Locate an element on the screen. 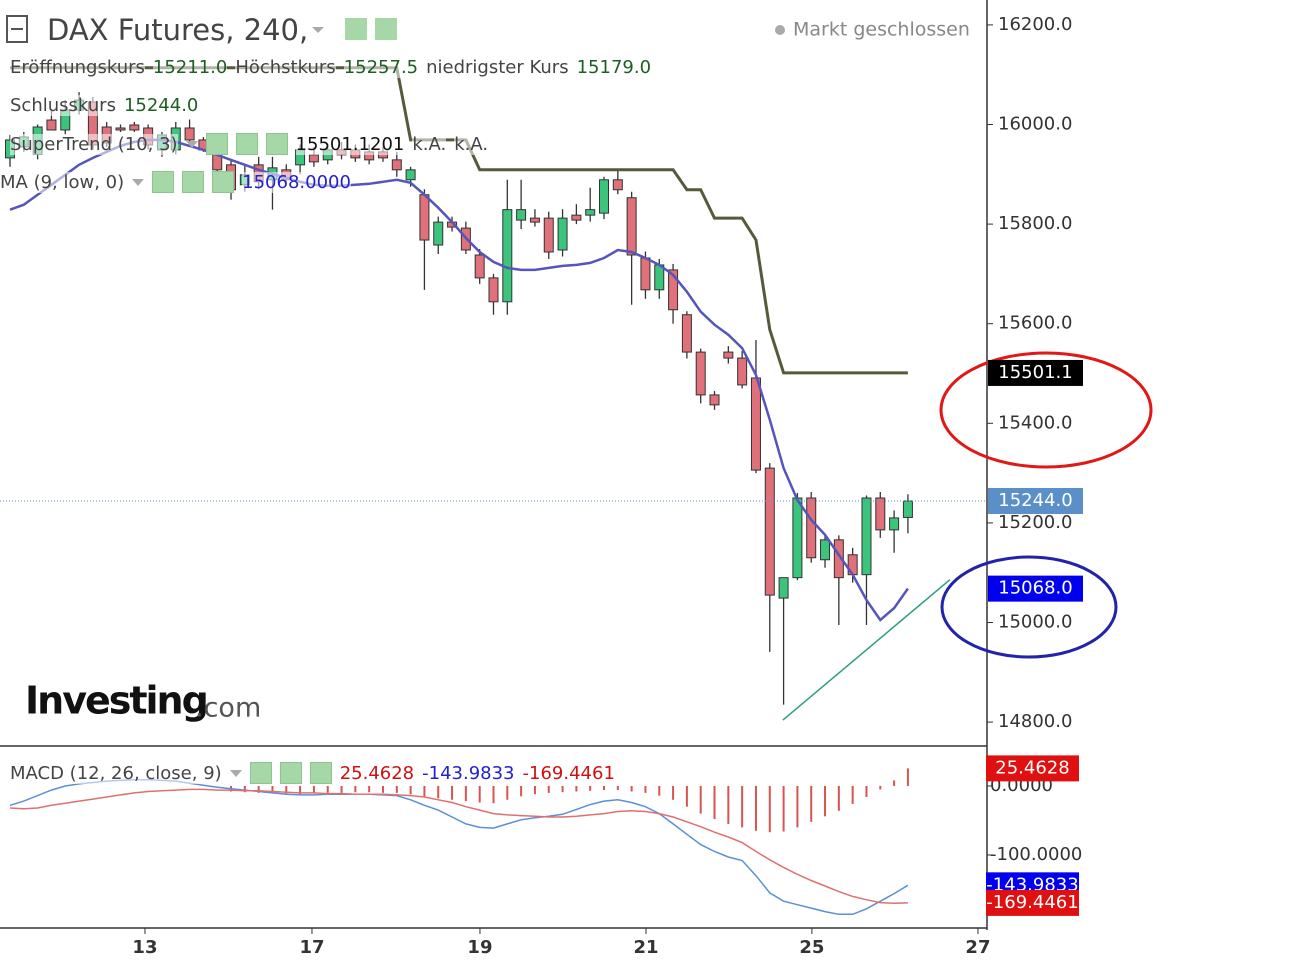 The height and width of the screenshot is (967, 1315). price-tag-label: 15244.0 is located at coordinates (1035, 500).